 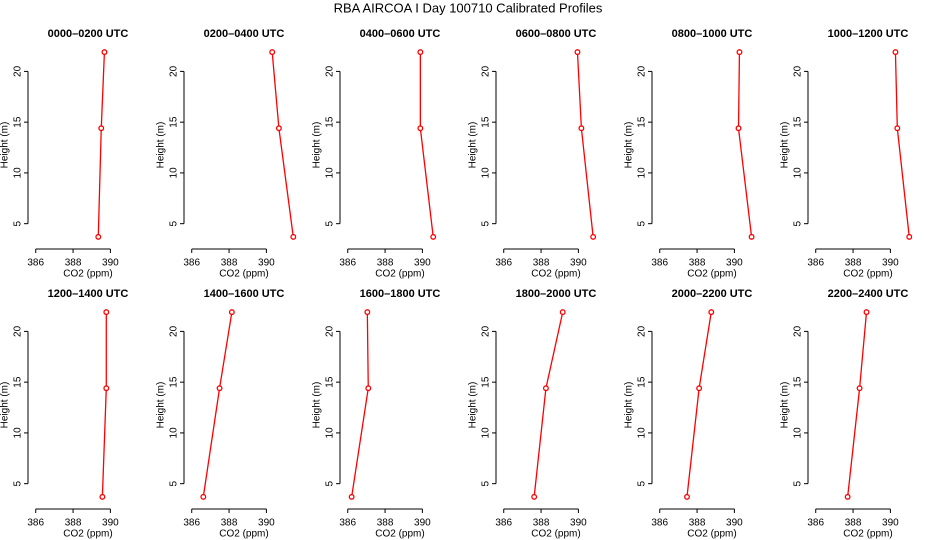 What do you see at coordinates (244, 294) in the screenshot?
I see `panel-title: 1400–1600 UTC` at bounding box center [244, 294].